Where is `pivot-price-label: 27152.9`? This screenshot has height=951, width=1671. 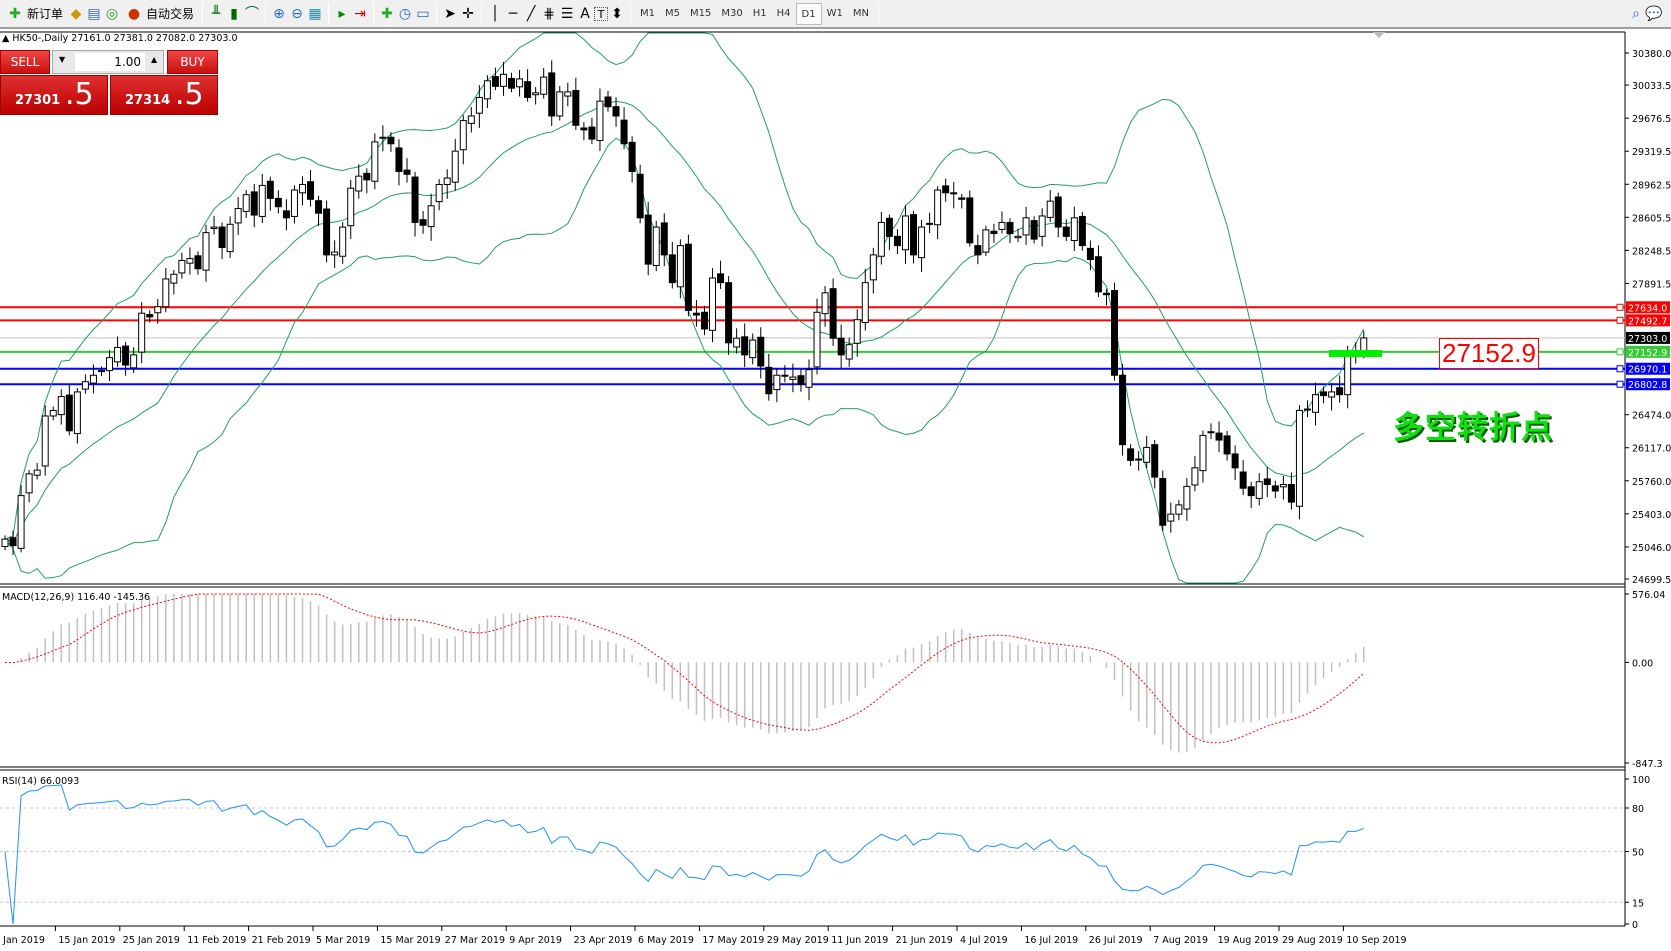
pivot-price-label: 27152.9 is located at coordinates (1489, 353).